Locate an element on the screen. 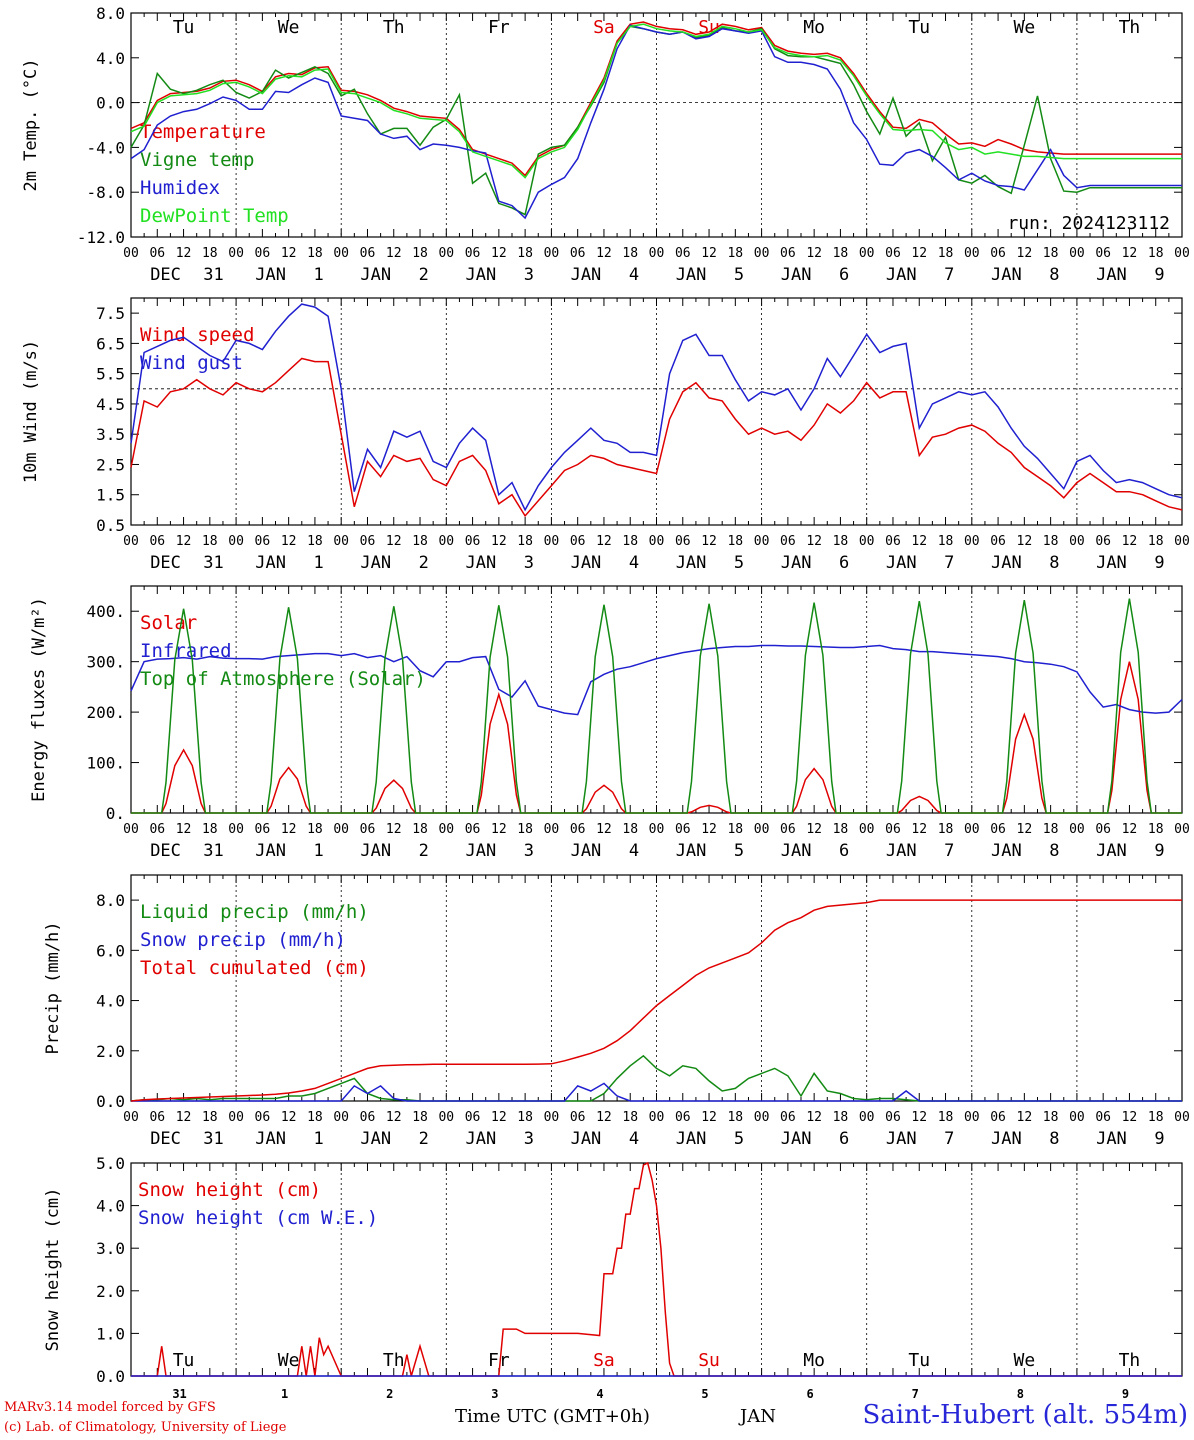 The height and width of the screenshot is (1440, 1194). series-line is located at coordinates (656, 122).